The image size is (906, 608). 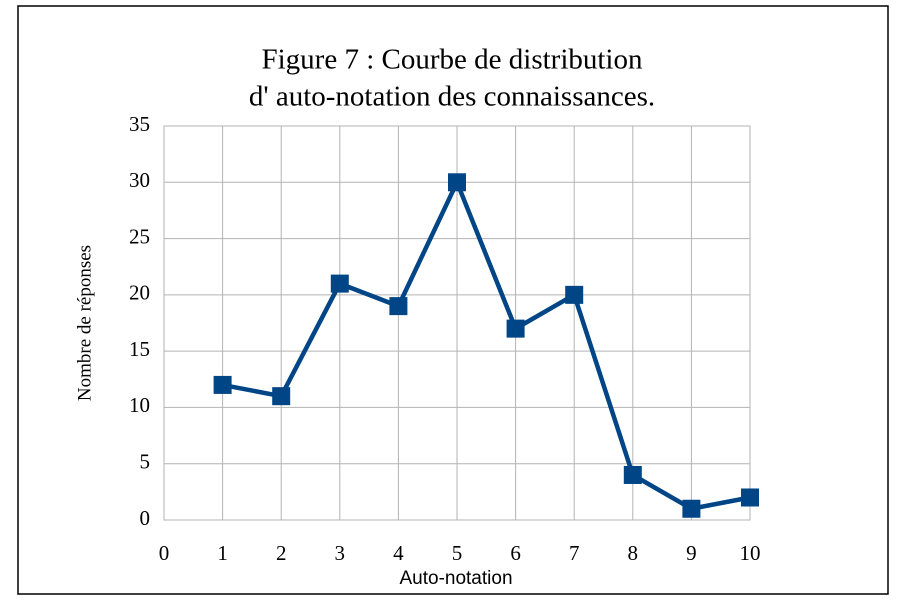 I want to click on y-tick-label: 25, so click(x=139, y=236).